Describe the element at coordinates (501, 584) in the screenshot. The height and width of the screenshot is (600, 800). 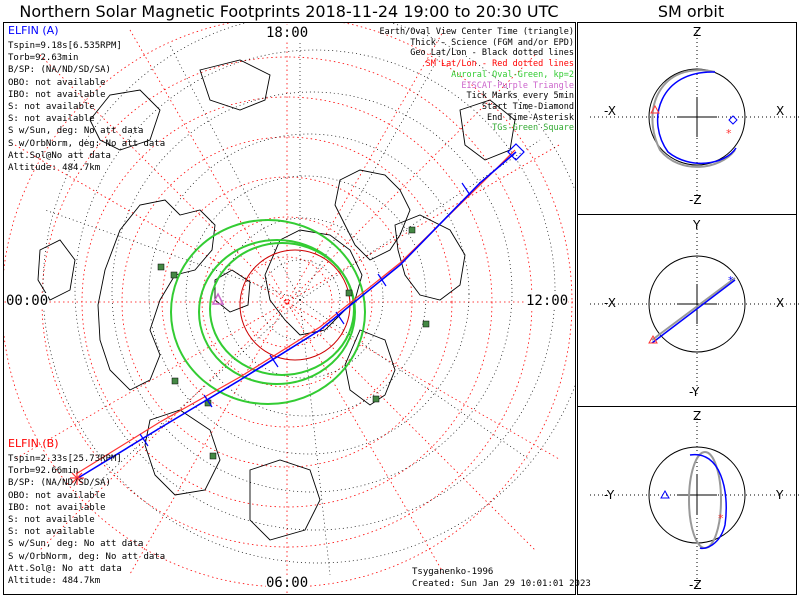
I see `created-timestamp: Created: Sun Jan 29 10:01:01 2023` at that location.